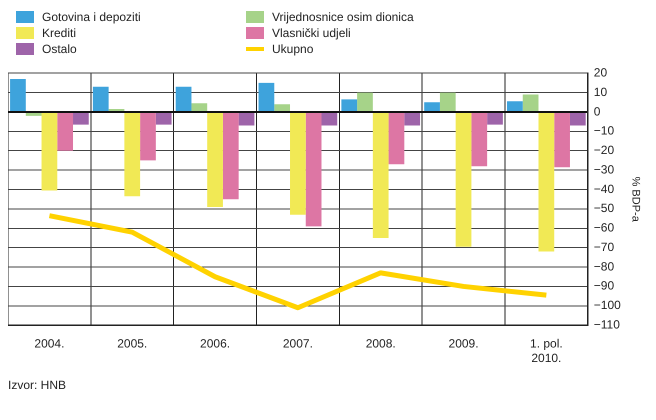 The image size is (656, 420). Describe the element at coordinates (38, 385) in the screenshot. I see `text: Izvor: HNB` at that location.